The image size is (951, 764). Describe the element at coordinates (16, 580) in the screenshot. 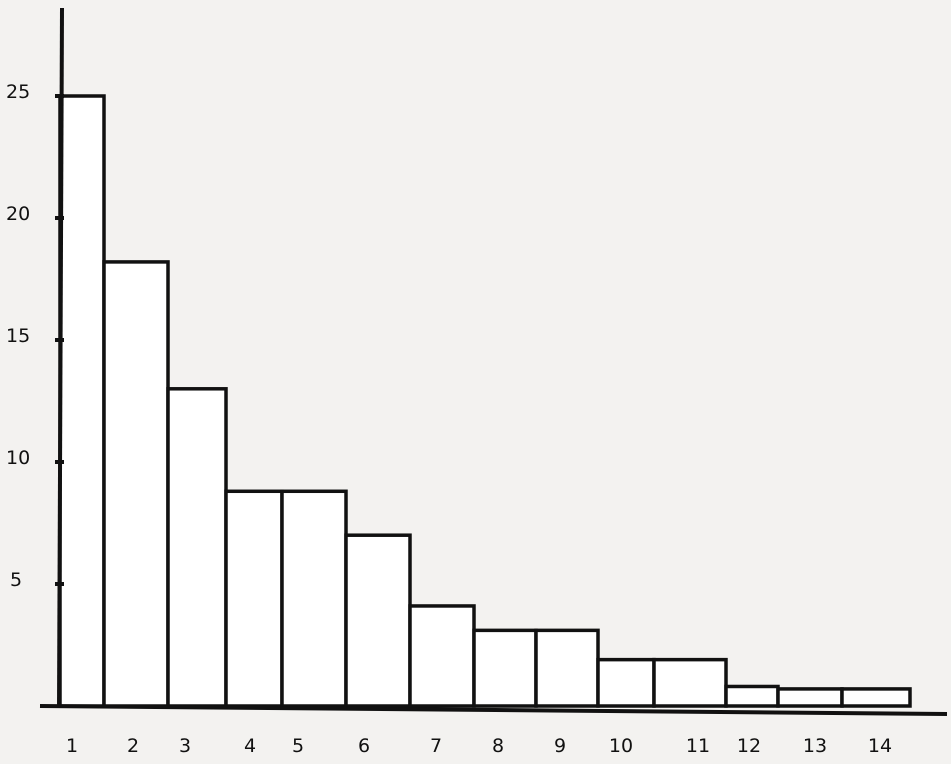

I see `y-tick-label-5: 5` at that location.